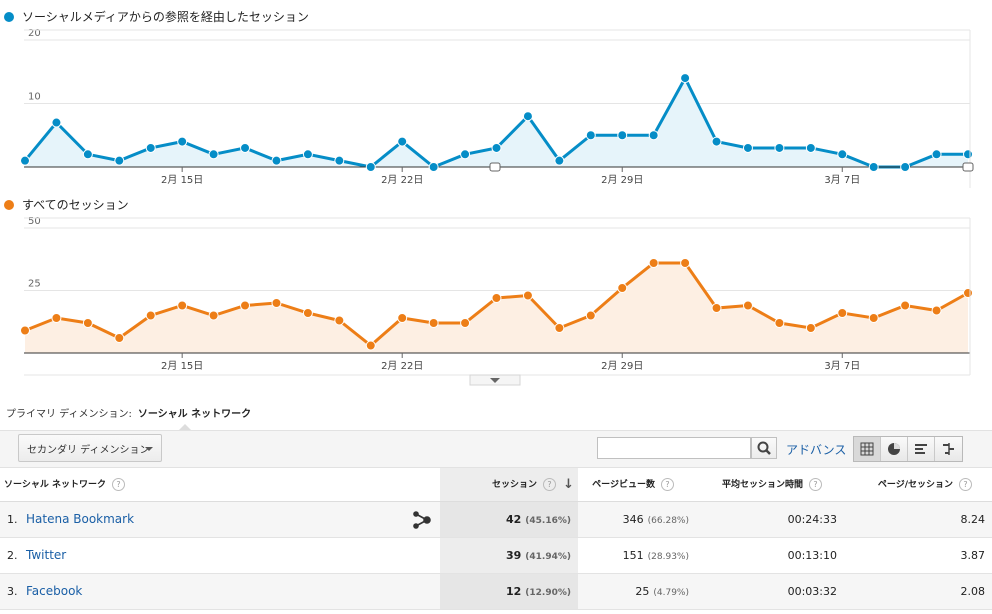  I want to click on chart2-legend: すべてのセッション, so click(66, 204).